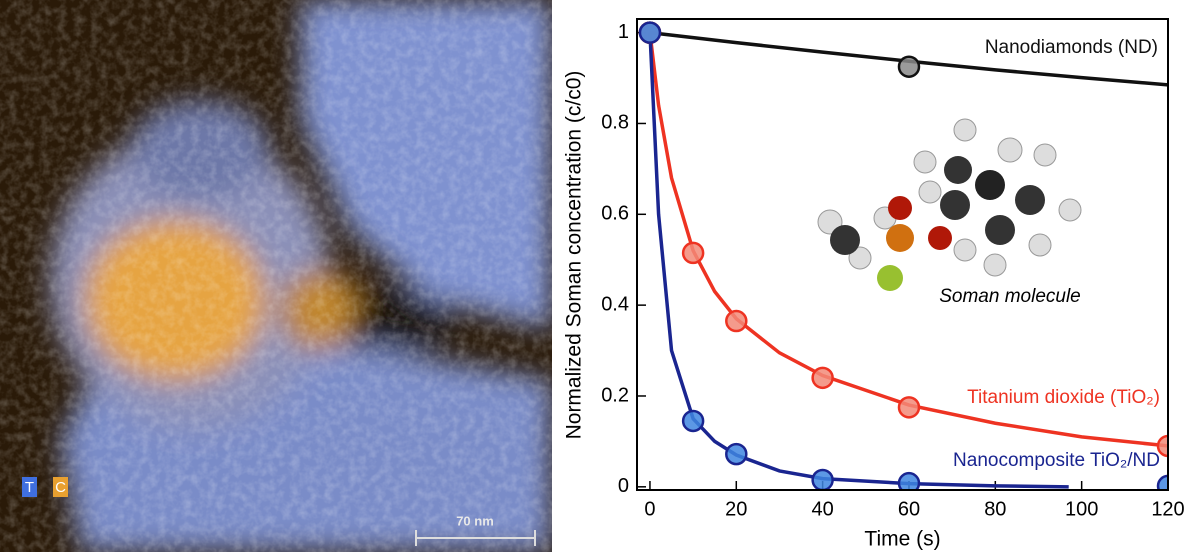 Image resolution: width=1195 pixels, height=557 pixels. Describe the element at coordinates (909, 509) in the screenshot. I see `x-tick-label: 60` at that location.